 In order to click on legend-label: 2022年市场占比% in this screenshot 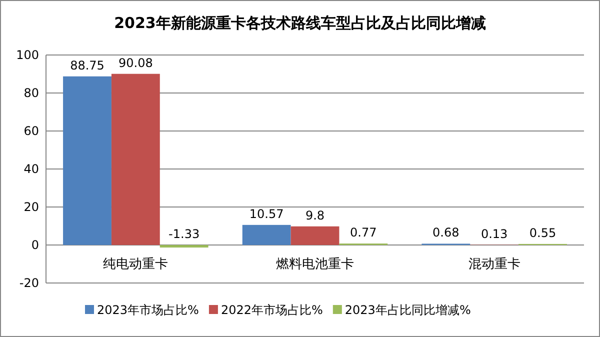, I will do `click(271, 310)`.